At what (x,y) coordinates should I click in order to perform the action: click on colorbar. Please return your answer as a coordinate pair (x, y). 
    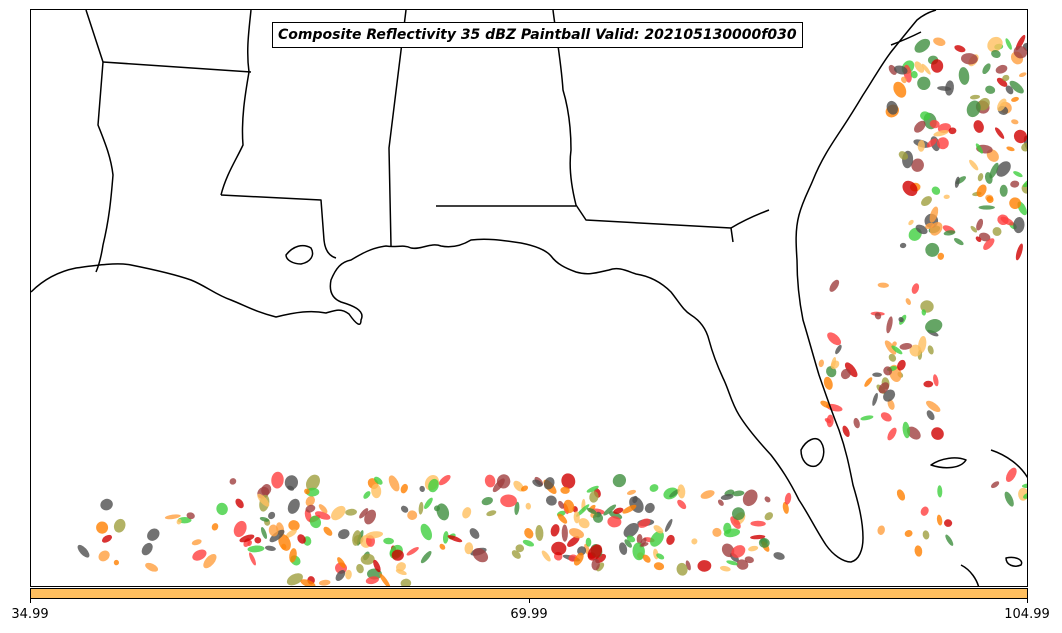
    Looking at the image, I should click on (529, 593).